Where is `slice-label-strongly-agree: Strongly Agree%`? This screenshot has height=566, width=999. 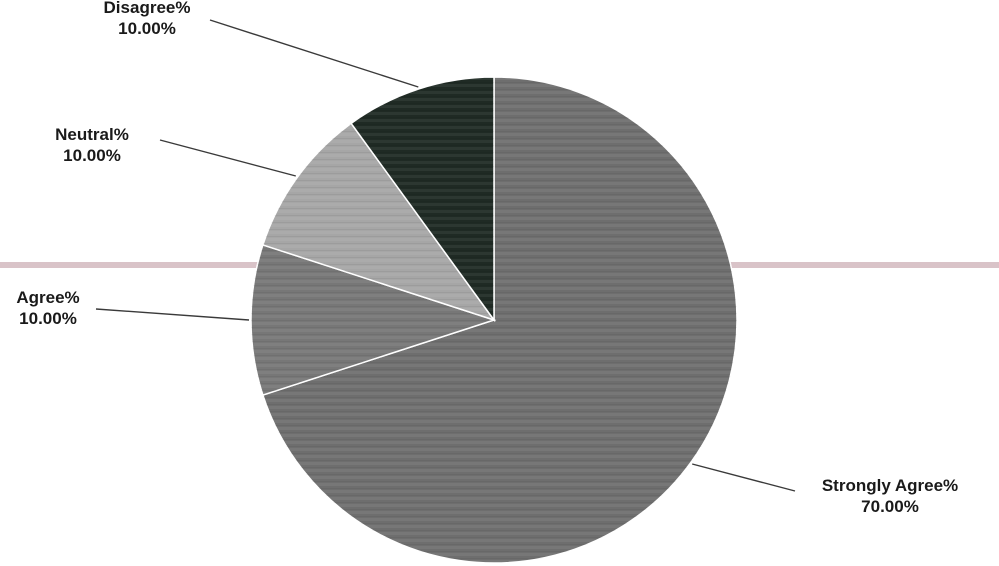 slice-label-strongly-agree: Strongly Agree% is located at coordinates (890, 485).